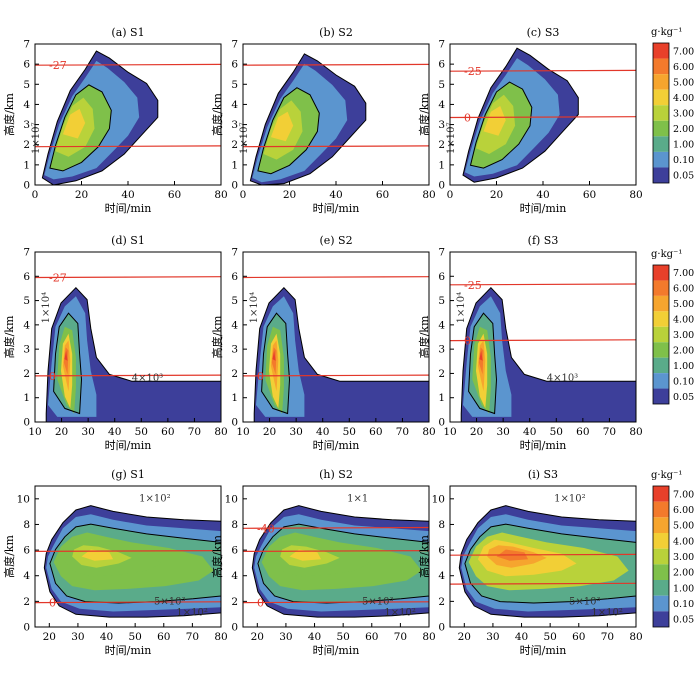  Describe the element at coordinates (441, 628) in the screenshot. I see `y-tick-label: 0` at that location.